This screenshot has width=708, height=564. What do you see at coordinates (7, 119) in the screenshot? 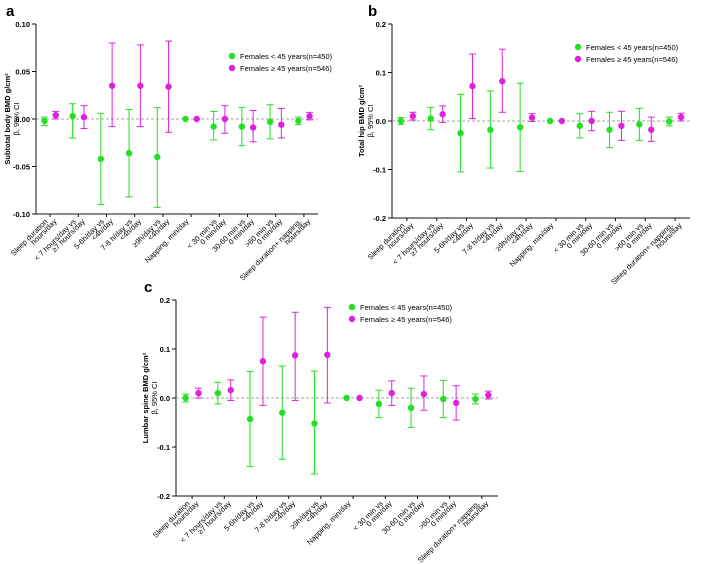
I see `y-axis-label: Subtotal body BMD g/cm²` at bounding box center [7, 119].